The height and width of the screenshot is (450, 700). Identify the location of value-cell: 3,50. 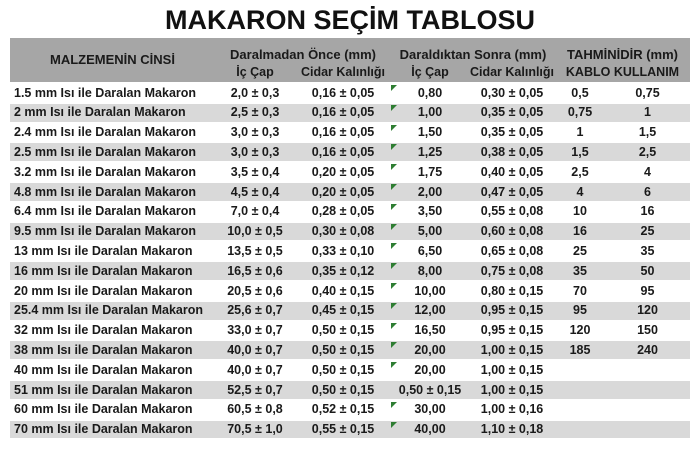
(430, 212).